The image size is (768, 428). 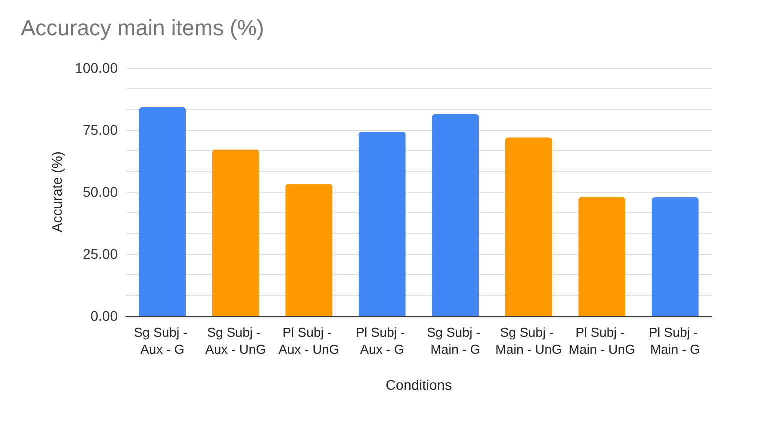 I want to click on x-tick-label: Sg Subj - Main - G, so click(x=455, y=341).